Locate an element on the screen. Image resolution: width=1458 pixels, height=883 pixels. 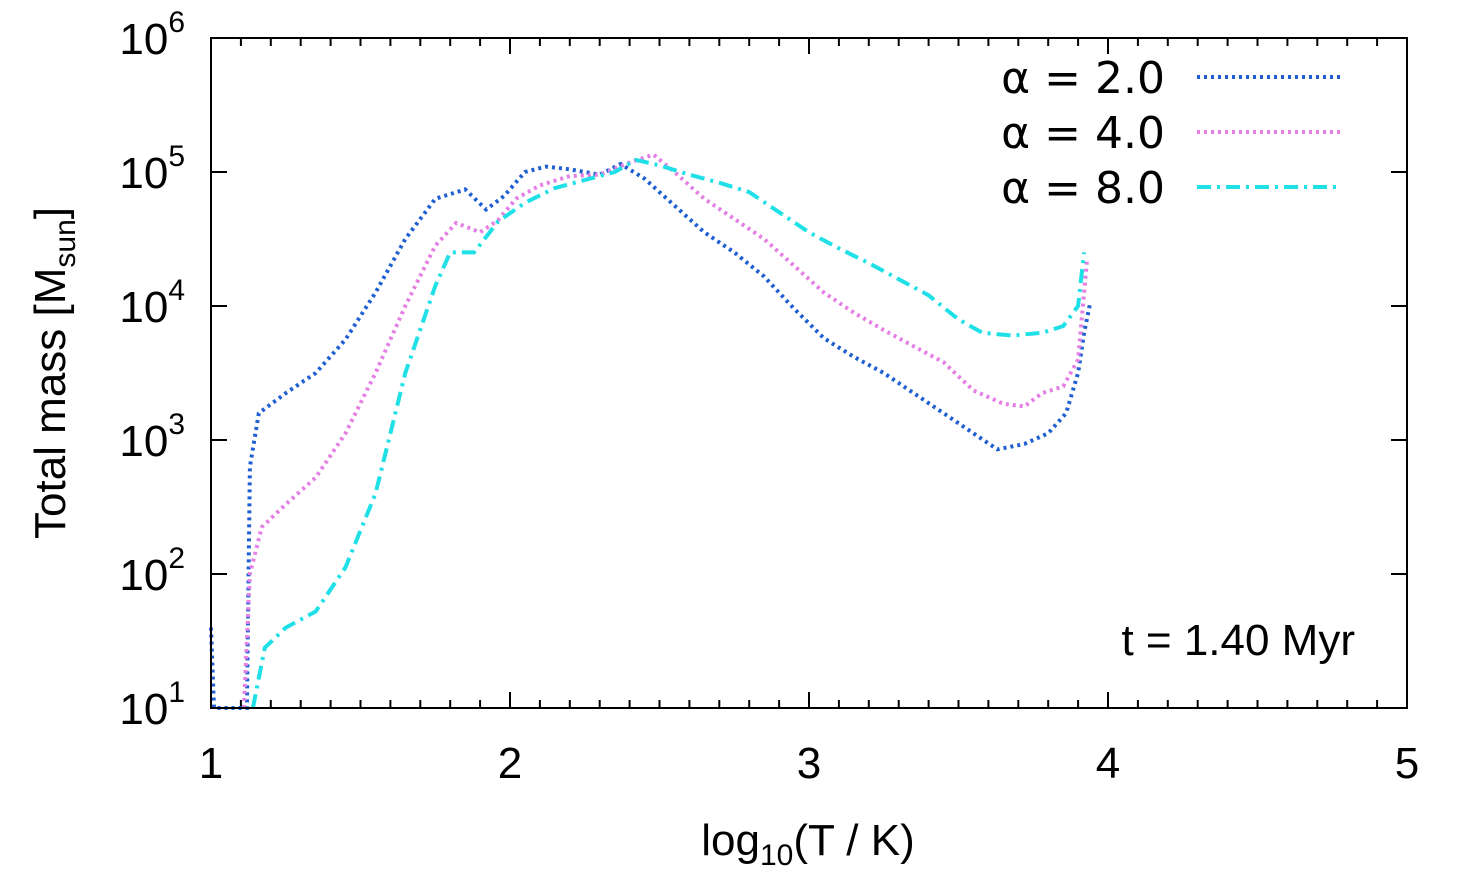
x-tick-label: 1 is located at coordinates (211, 763).